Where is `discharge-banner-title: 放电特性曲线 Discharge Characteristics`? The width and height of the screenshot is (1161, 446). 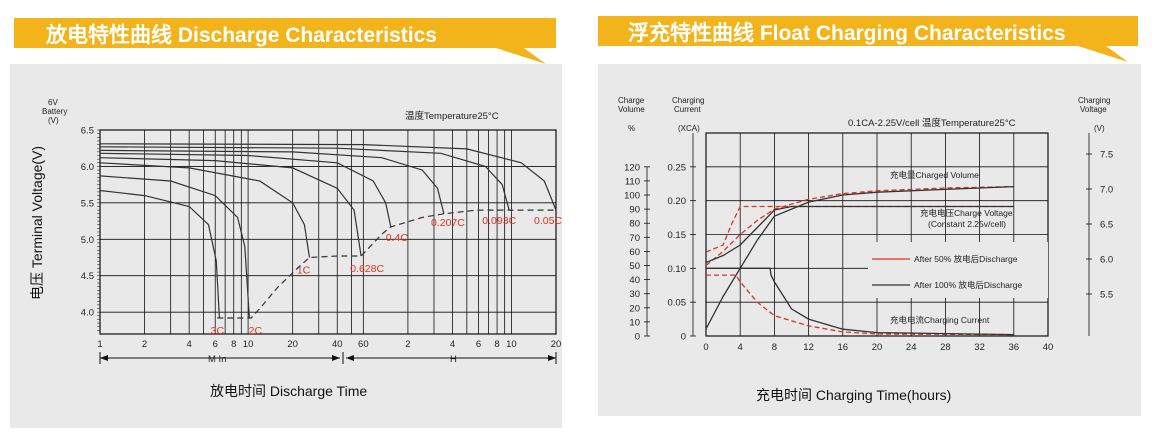
discharge-banner-title: 放电特性曲线 Discharge Characteristics is located at coordinates (241, 35).